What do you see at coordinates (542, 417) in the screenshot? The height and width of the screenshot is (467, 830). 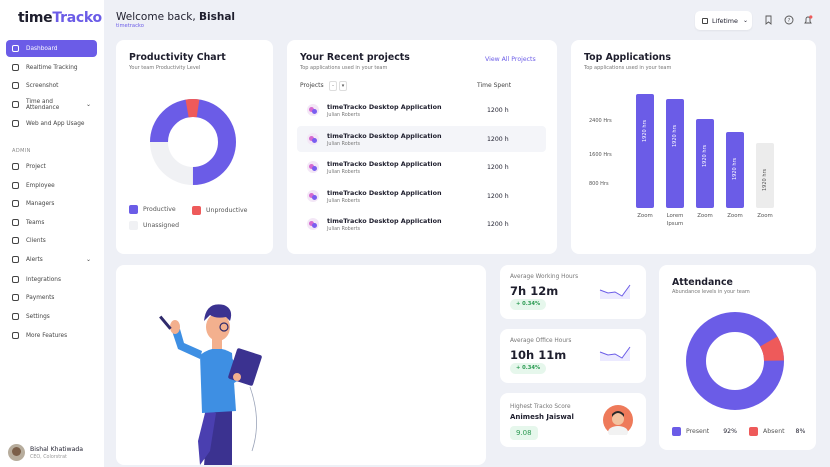 I see `top-scorer-name: Animesh Jaiswal` at bounding box center [542, 417].